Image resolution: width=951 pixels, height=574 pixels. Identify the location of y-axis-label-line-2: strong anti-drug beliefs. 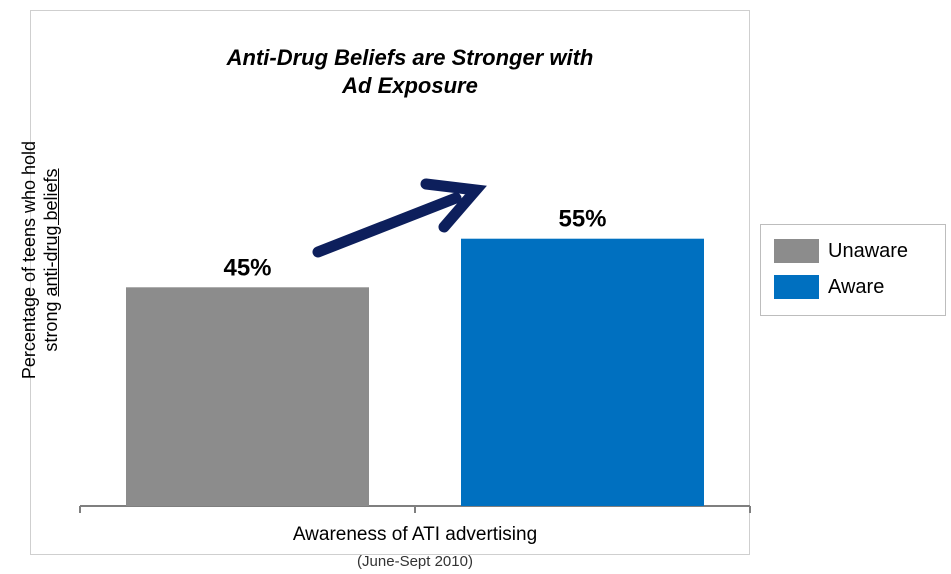
(51, 260).